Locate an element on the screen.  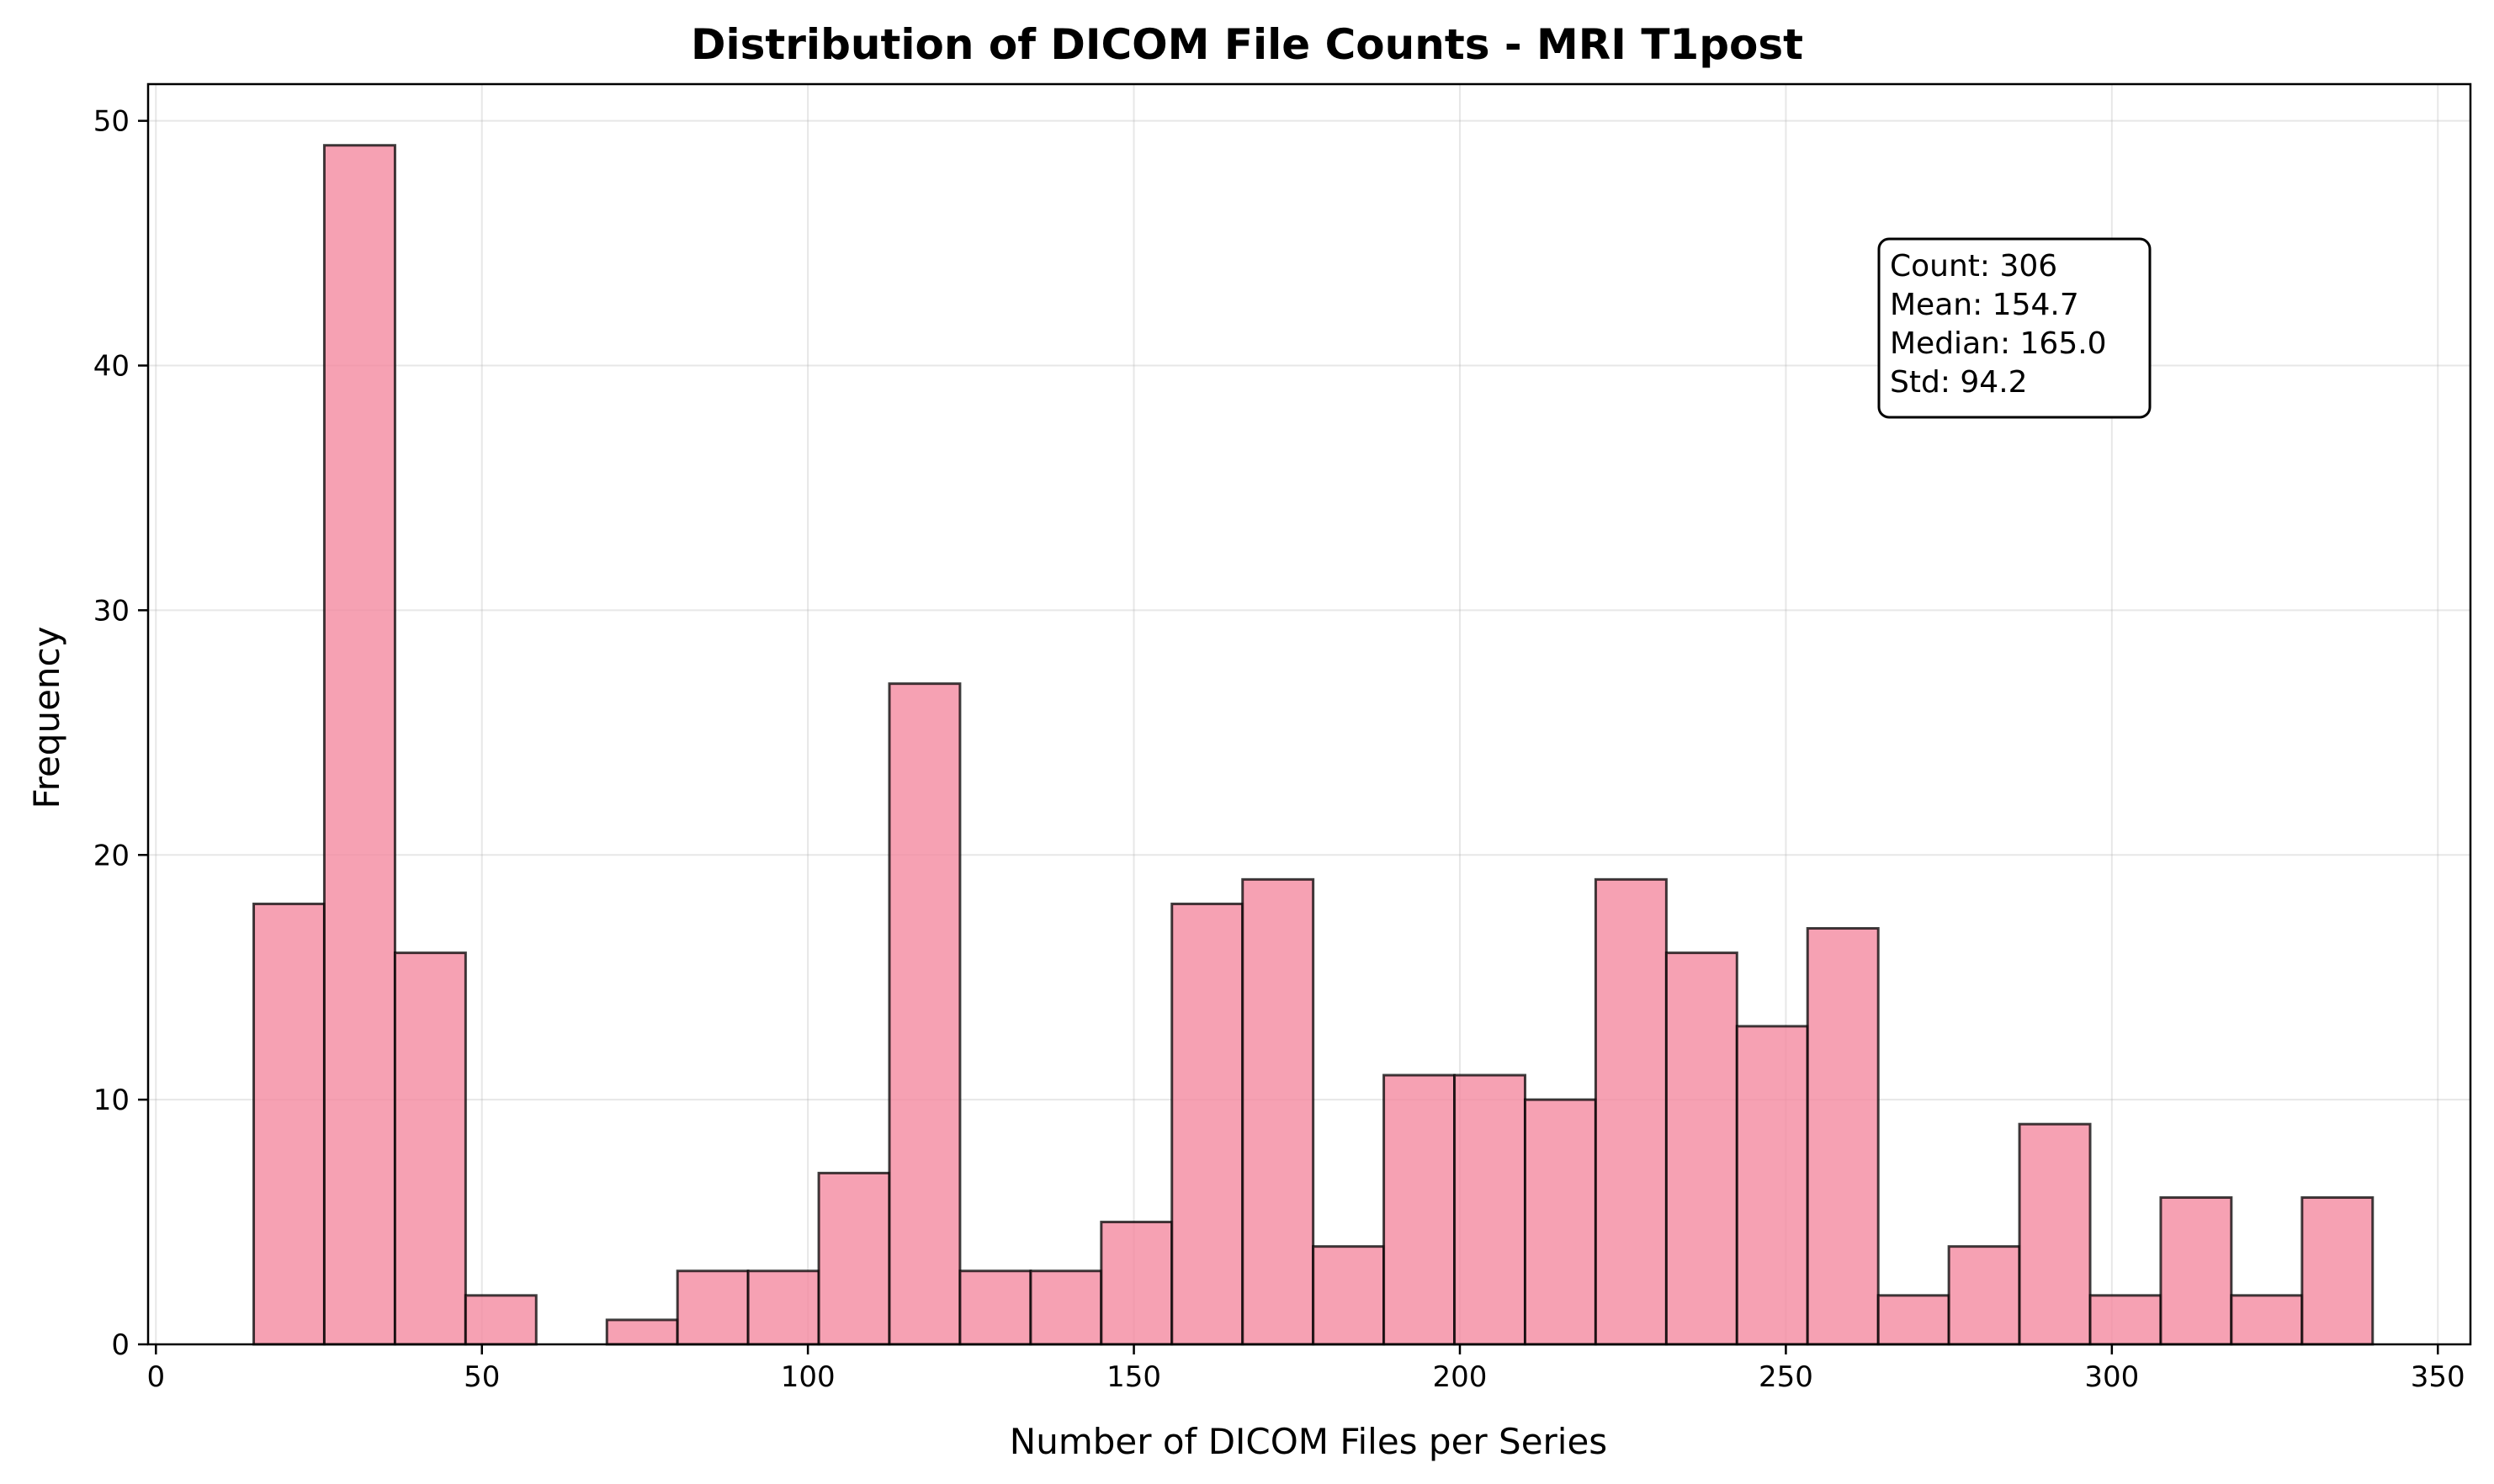
stats-mean: Mean: 154.7 is located at coordinates (1985, 305).